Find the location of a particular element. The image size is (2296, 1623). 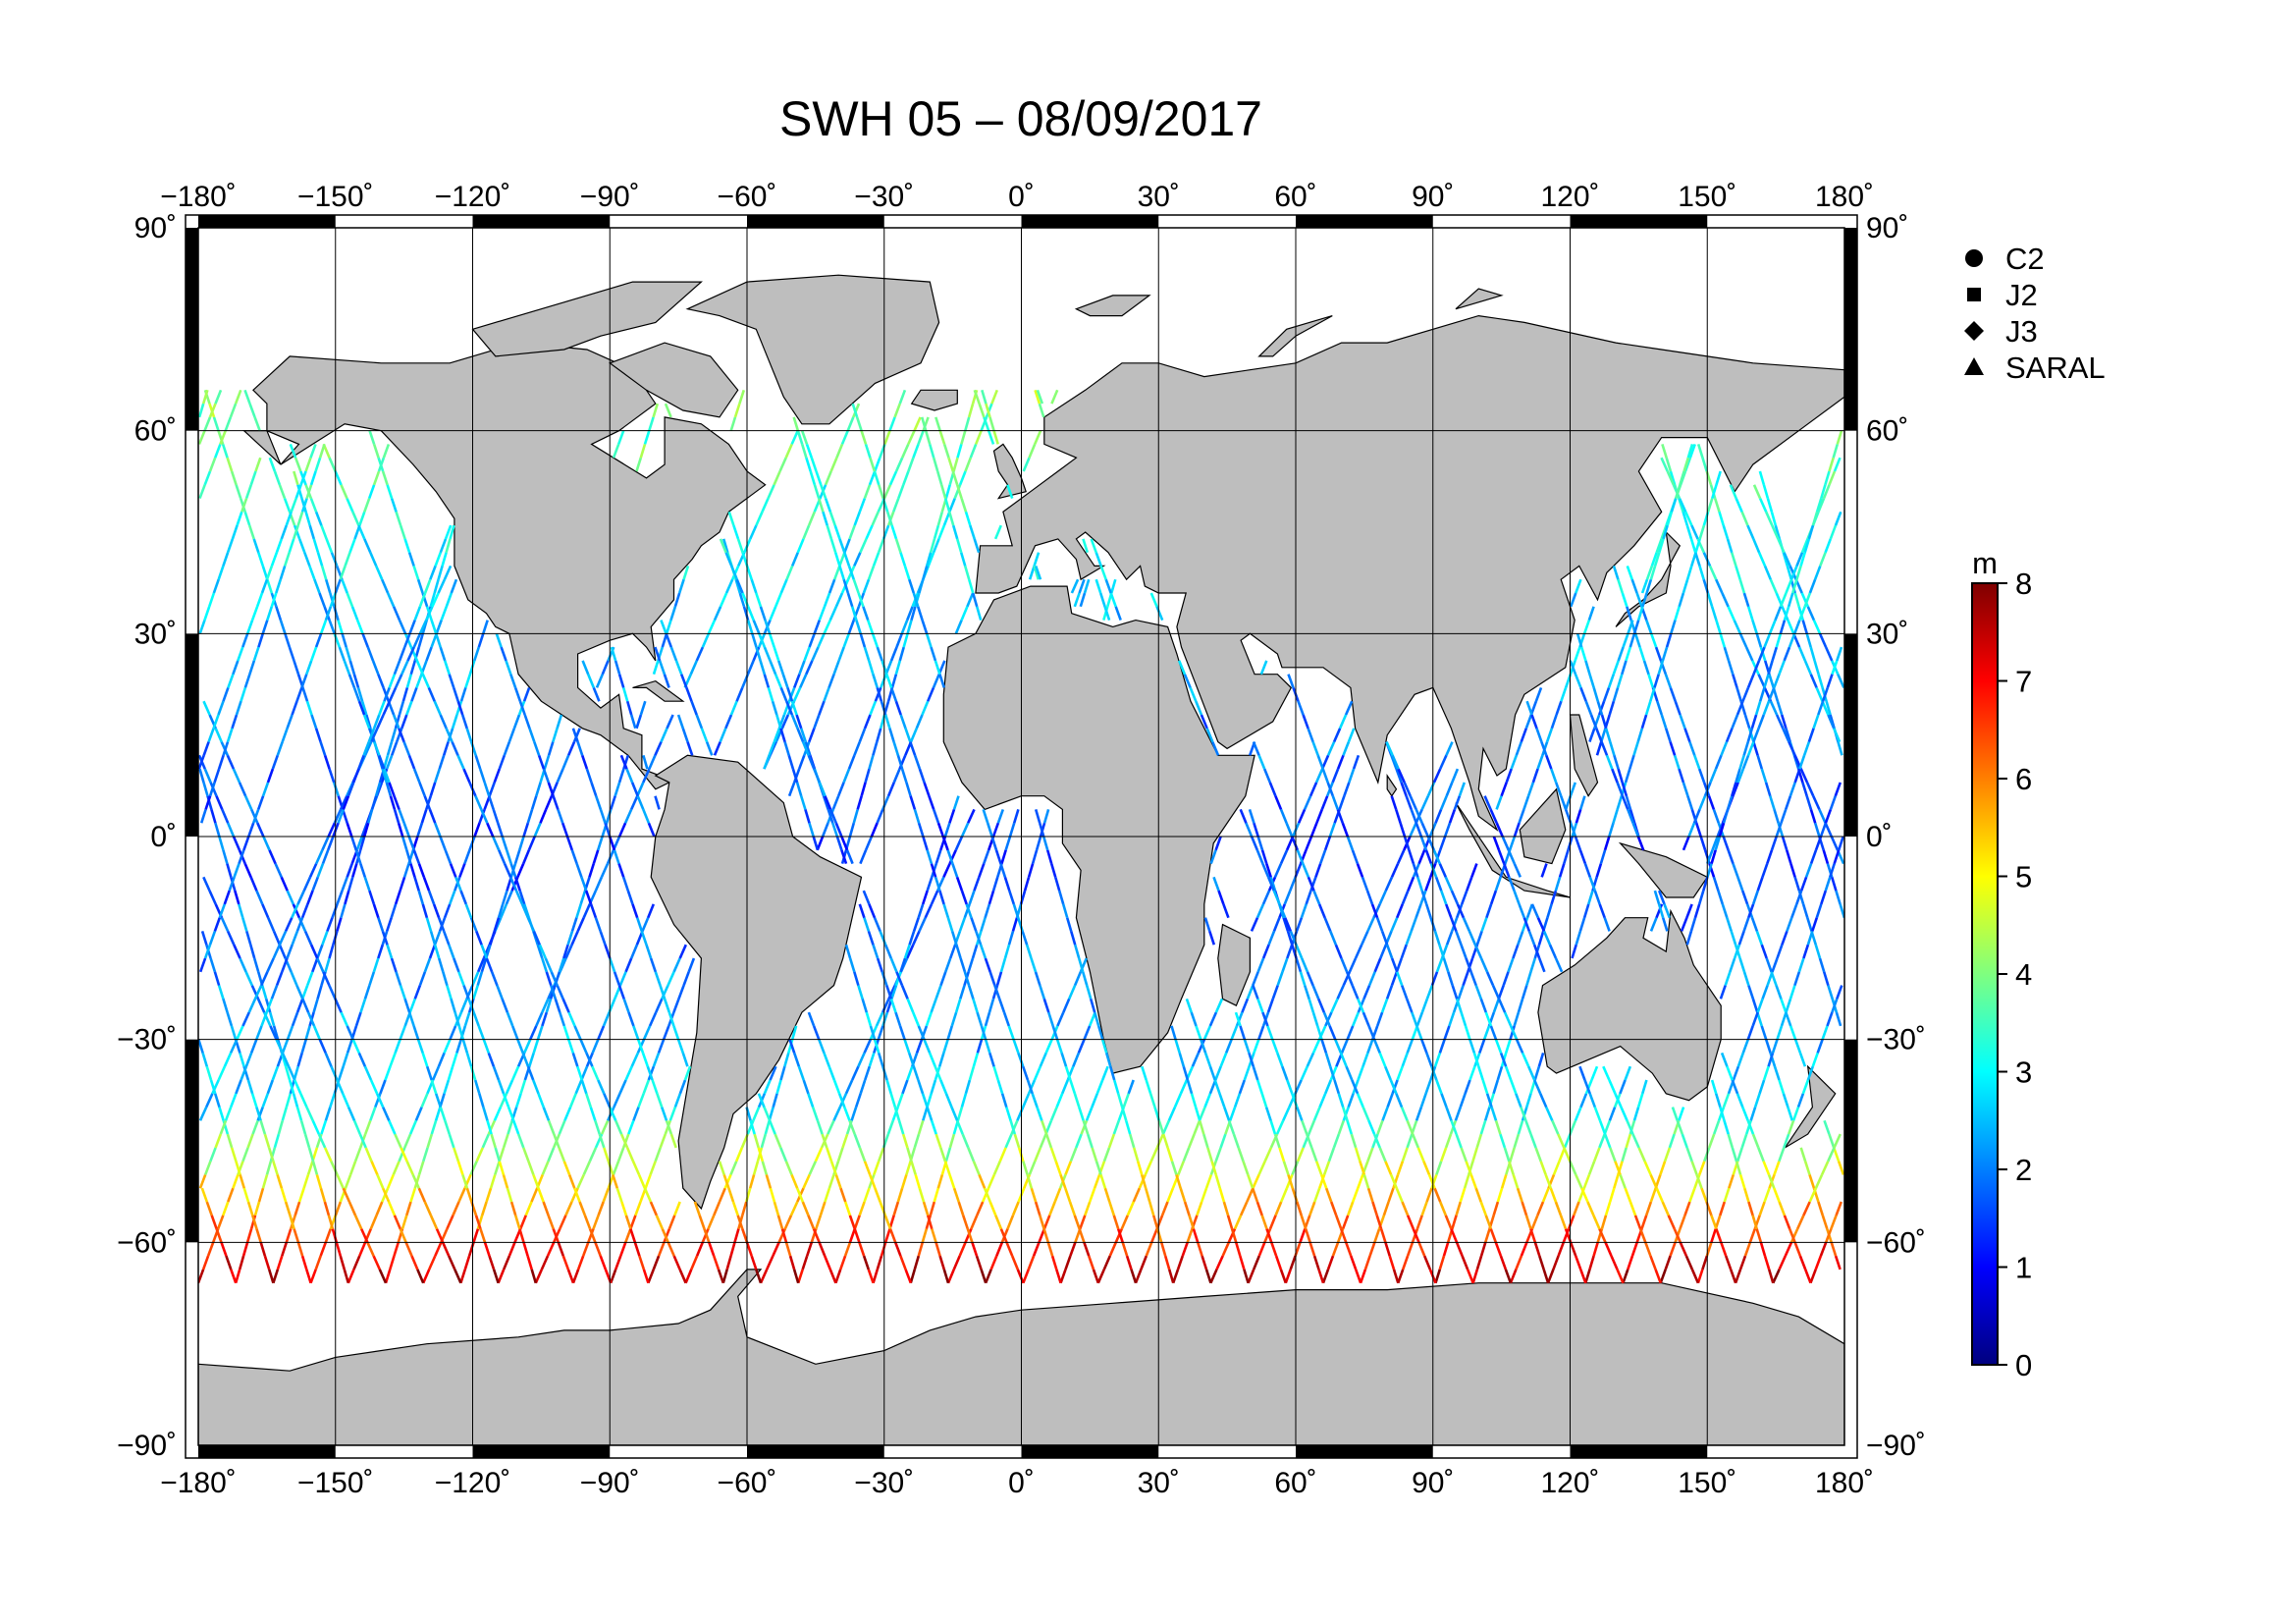

y-tick-label-left: −30˚ is located at coordinates (147, 1040).